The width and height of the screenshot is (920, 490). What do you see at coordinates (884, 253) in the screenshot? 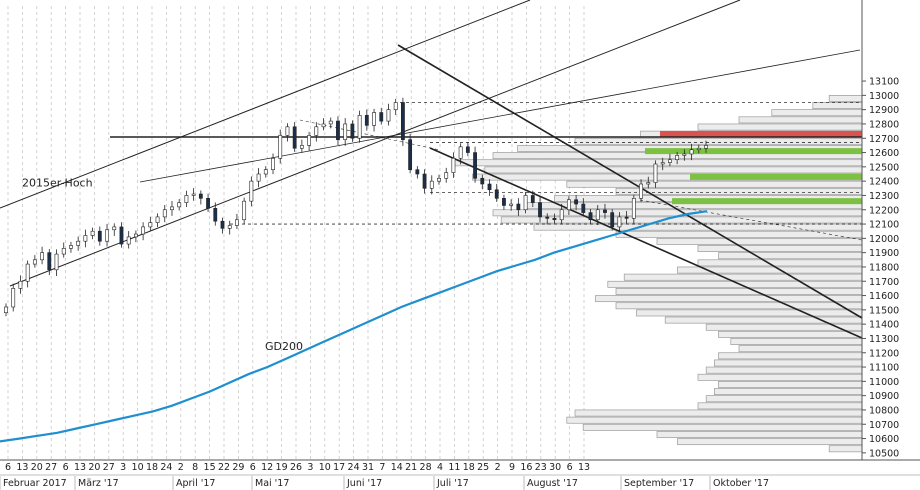
I see `y-tick-label: 11900` at bounding box center [884, 253].